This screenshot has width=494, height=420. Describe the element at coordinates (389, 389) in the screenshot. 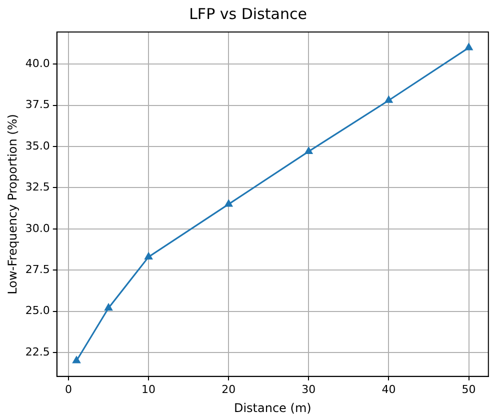

I see `x-tick-label: 40` at that location.